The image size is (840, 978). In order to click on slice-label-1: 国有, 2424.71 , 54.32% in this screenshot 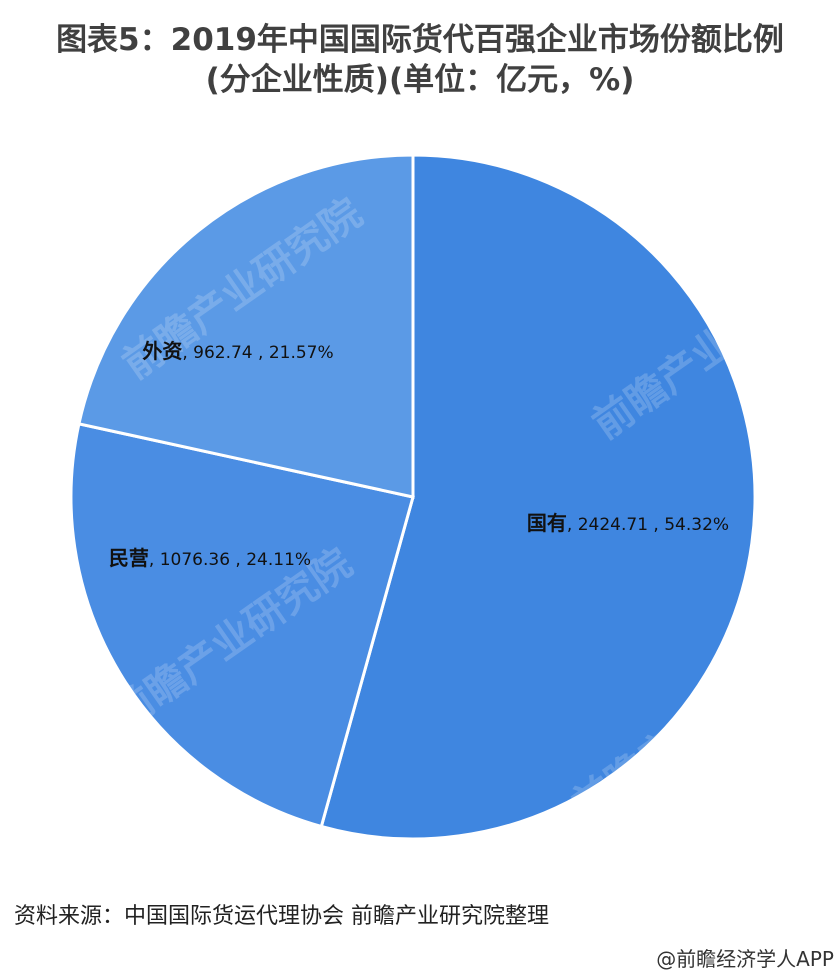, I will do `click(628, 523)`.